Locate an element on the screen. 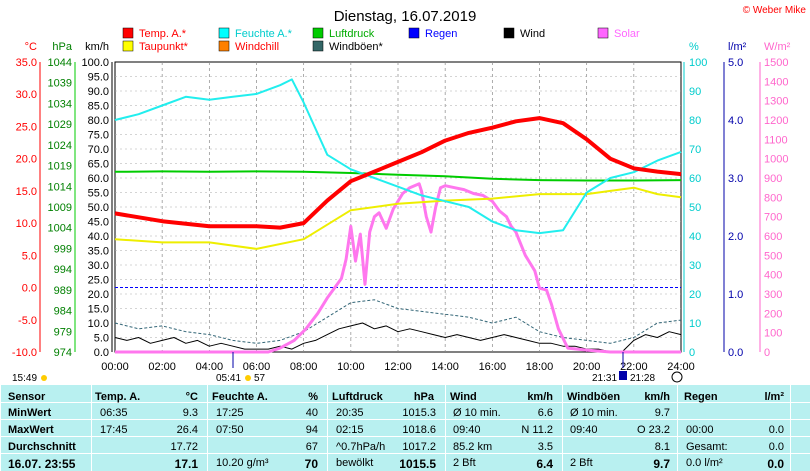 The image size is (810, 471). solar-axis-tick: 1000 is located at coordinates (776, 160).